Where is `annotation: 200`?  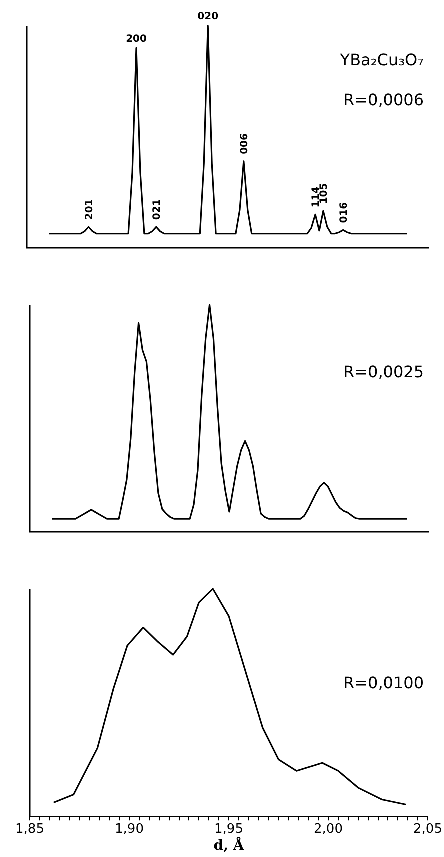
annotation: 200 is located at coordinates (136, 39).